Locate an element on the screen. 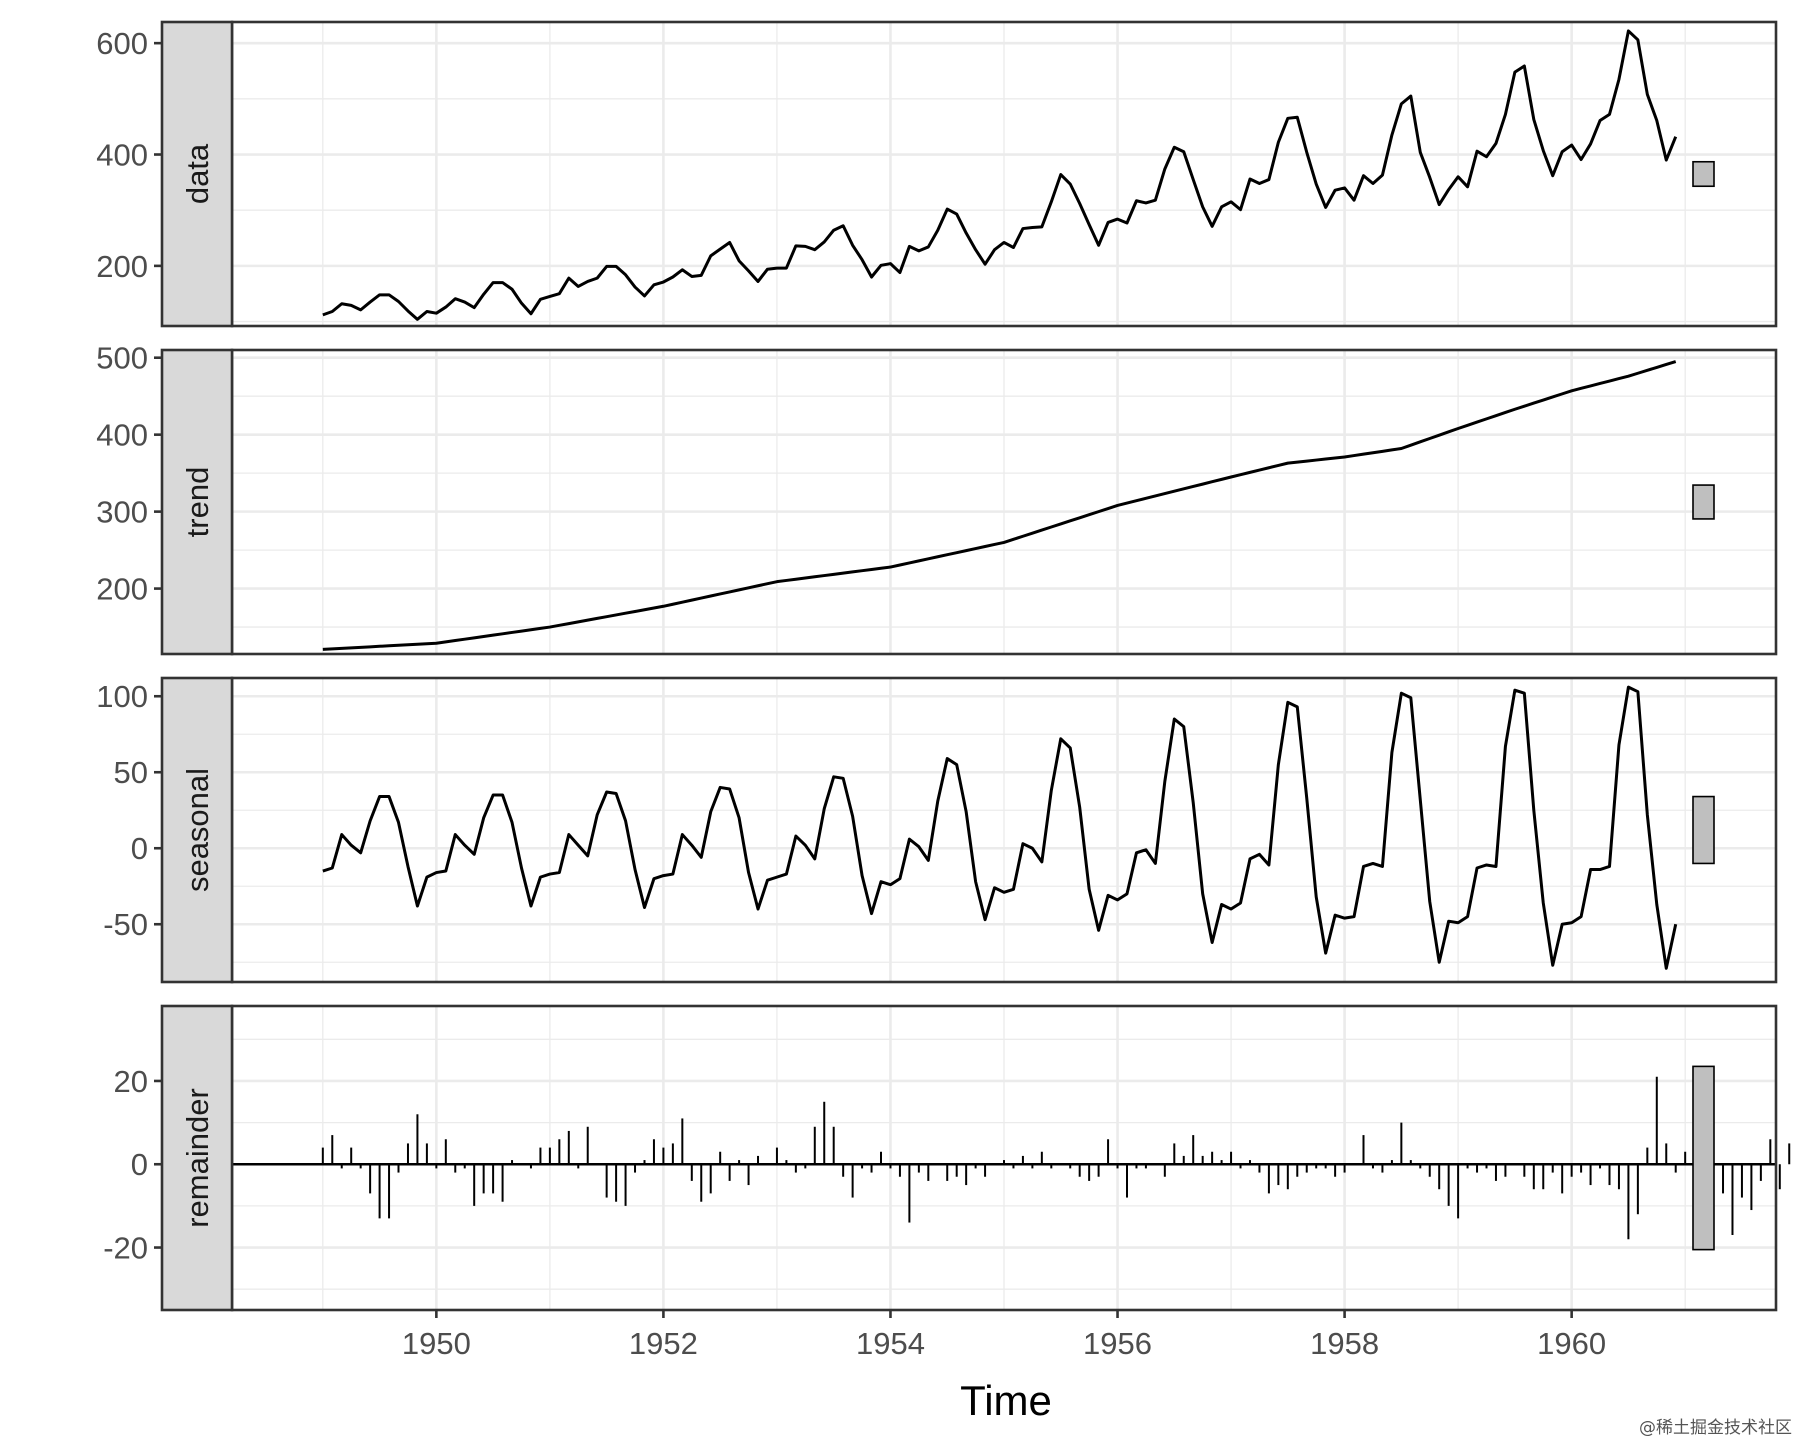 Image resolution: width=1800 pixels, height=1440 pixels. x-tick-label: 1956 is located at coordinates (1117, 1343).